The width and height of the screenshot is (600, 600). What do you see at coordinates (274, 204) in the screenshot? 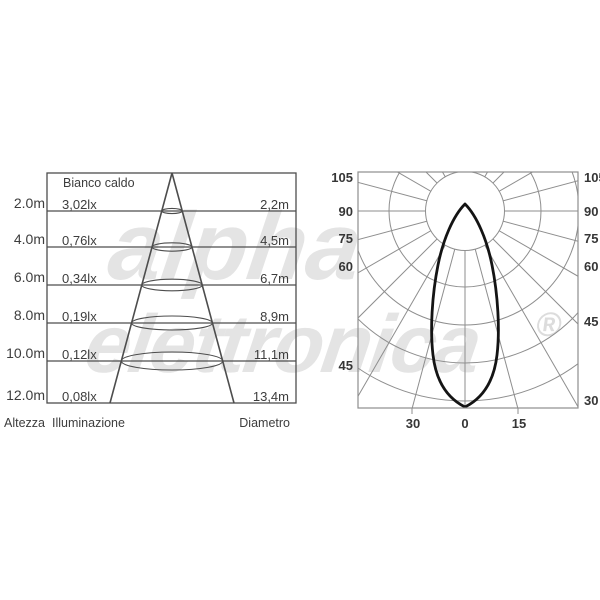
I see `diameter-value: 2,2m` at bounding box center [274, 204].